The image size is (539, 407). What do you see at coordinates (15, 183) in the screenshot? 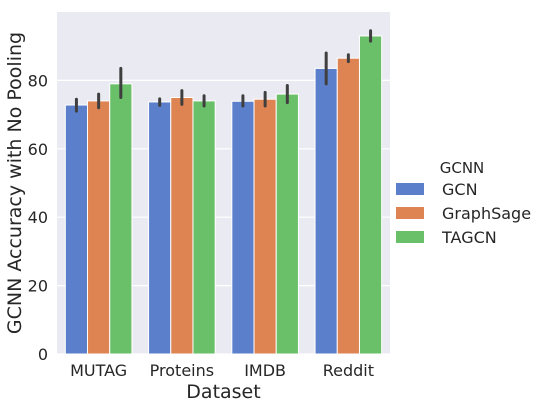
I see `y-axis-label: GCNN Accuracy with No Pooling` at bounding box center [15, 183].